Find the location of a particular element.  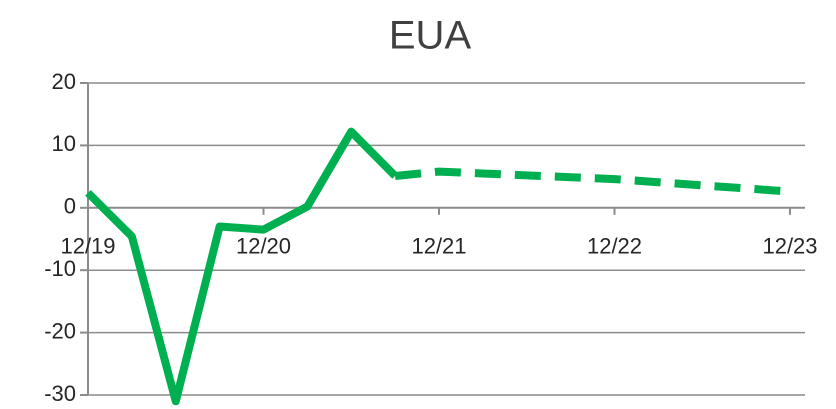

x-tick-label: 12/21 is located at coordinates (438, 246).